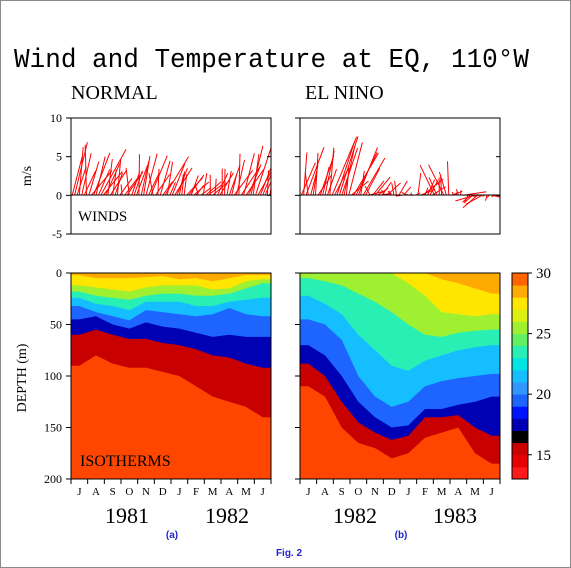 The image size is (571, 568). Describe the element at coordinates (163, 492) in the screenshot. I see `x-tick-label: D` at that location.